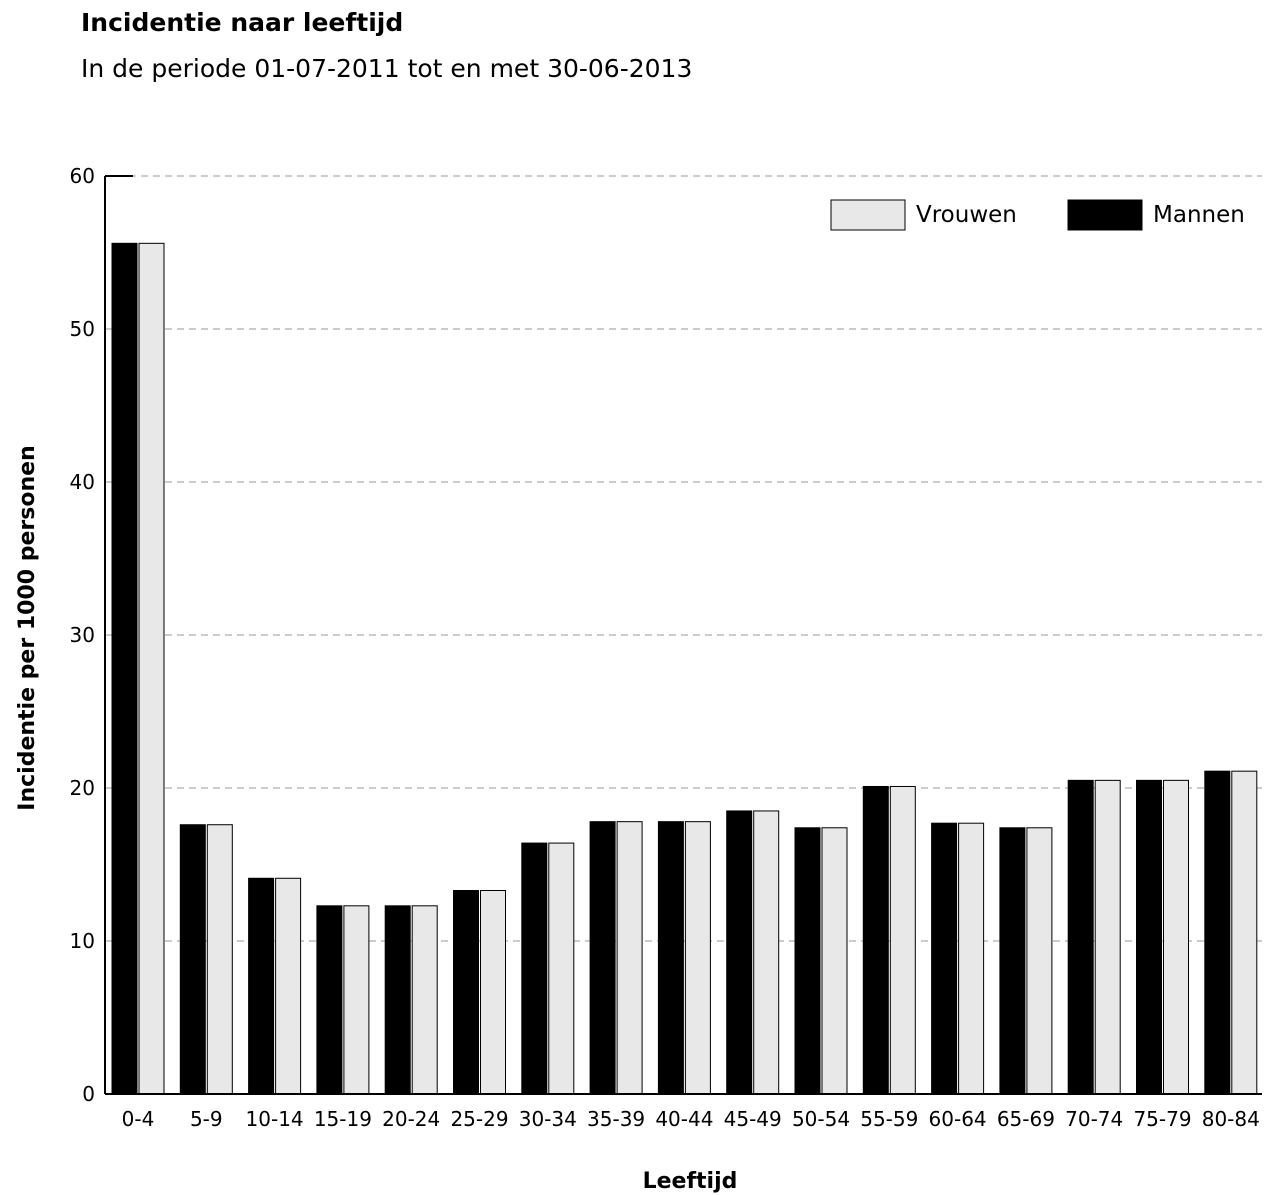 Image resolution: width=1271 pixels, height=1195 pixels. Describe the element at coordinates (82, 176) in the screenshot. I see `y-tick-label: 60` at that location.